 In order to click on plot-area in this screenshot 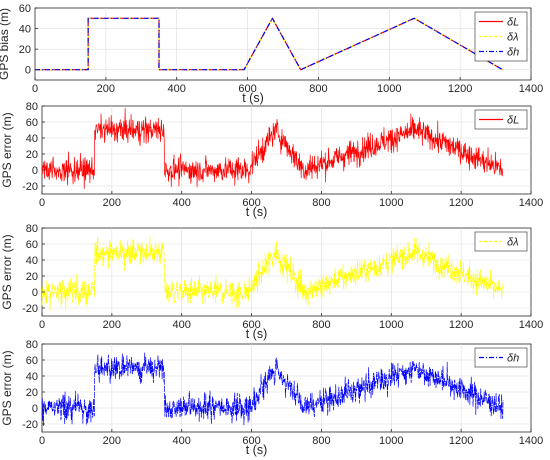, I will do `click(283, 44)`.